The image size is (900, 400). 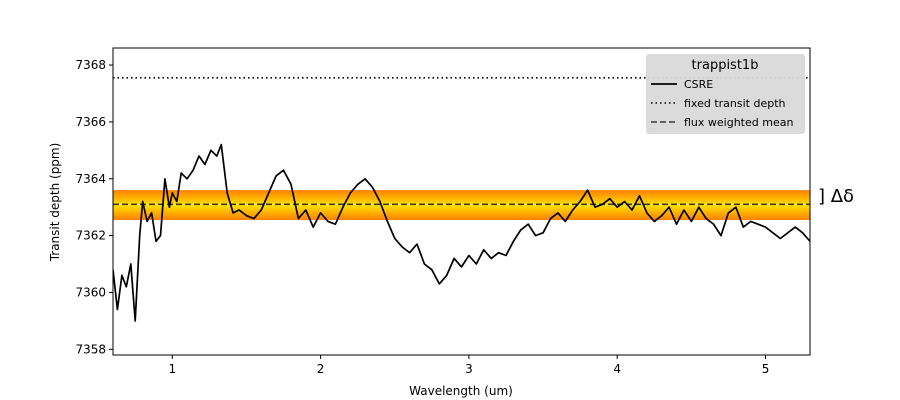 I want to click on legend-box, so click(x=725, y=94).